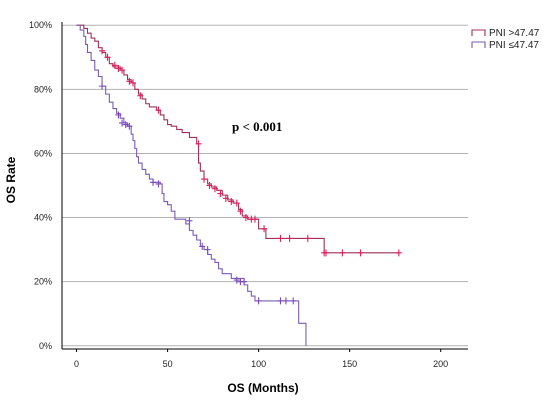 The height and width of the screenshot is (401, 550). Describe the element at coordinates (43, 282) in the screenshot. I see `y-tick-label: 20%` at that location.